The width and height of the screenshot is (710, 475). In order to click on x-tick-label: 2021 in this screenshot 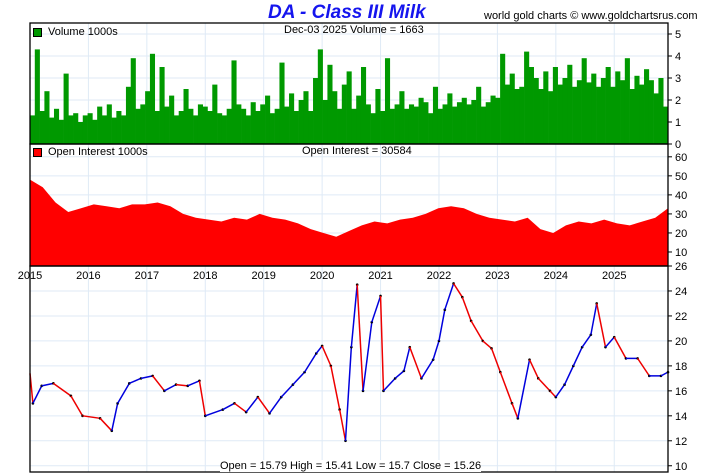, I will do `click(380, 276)`.